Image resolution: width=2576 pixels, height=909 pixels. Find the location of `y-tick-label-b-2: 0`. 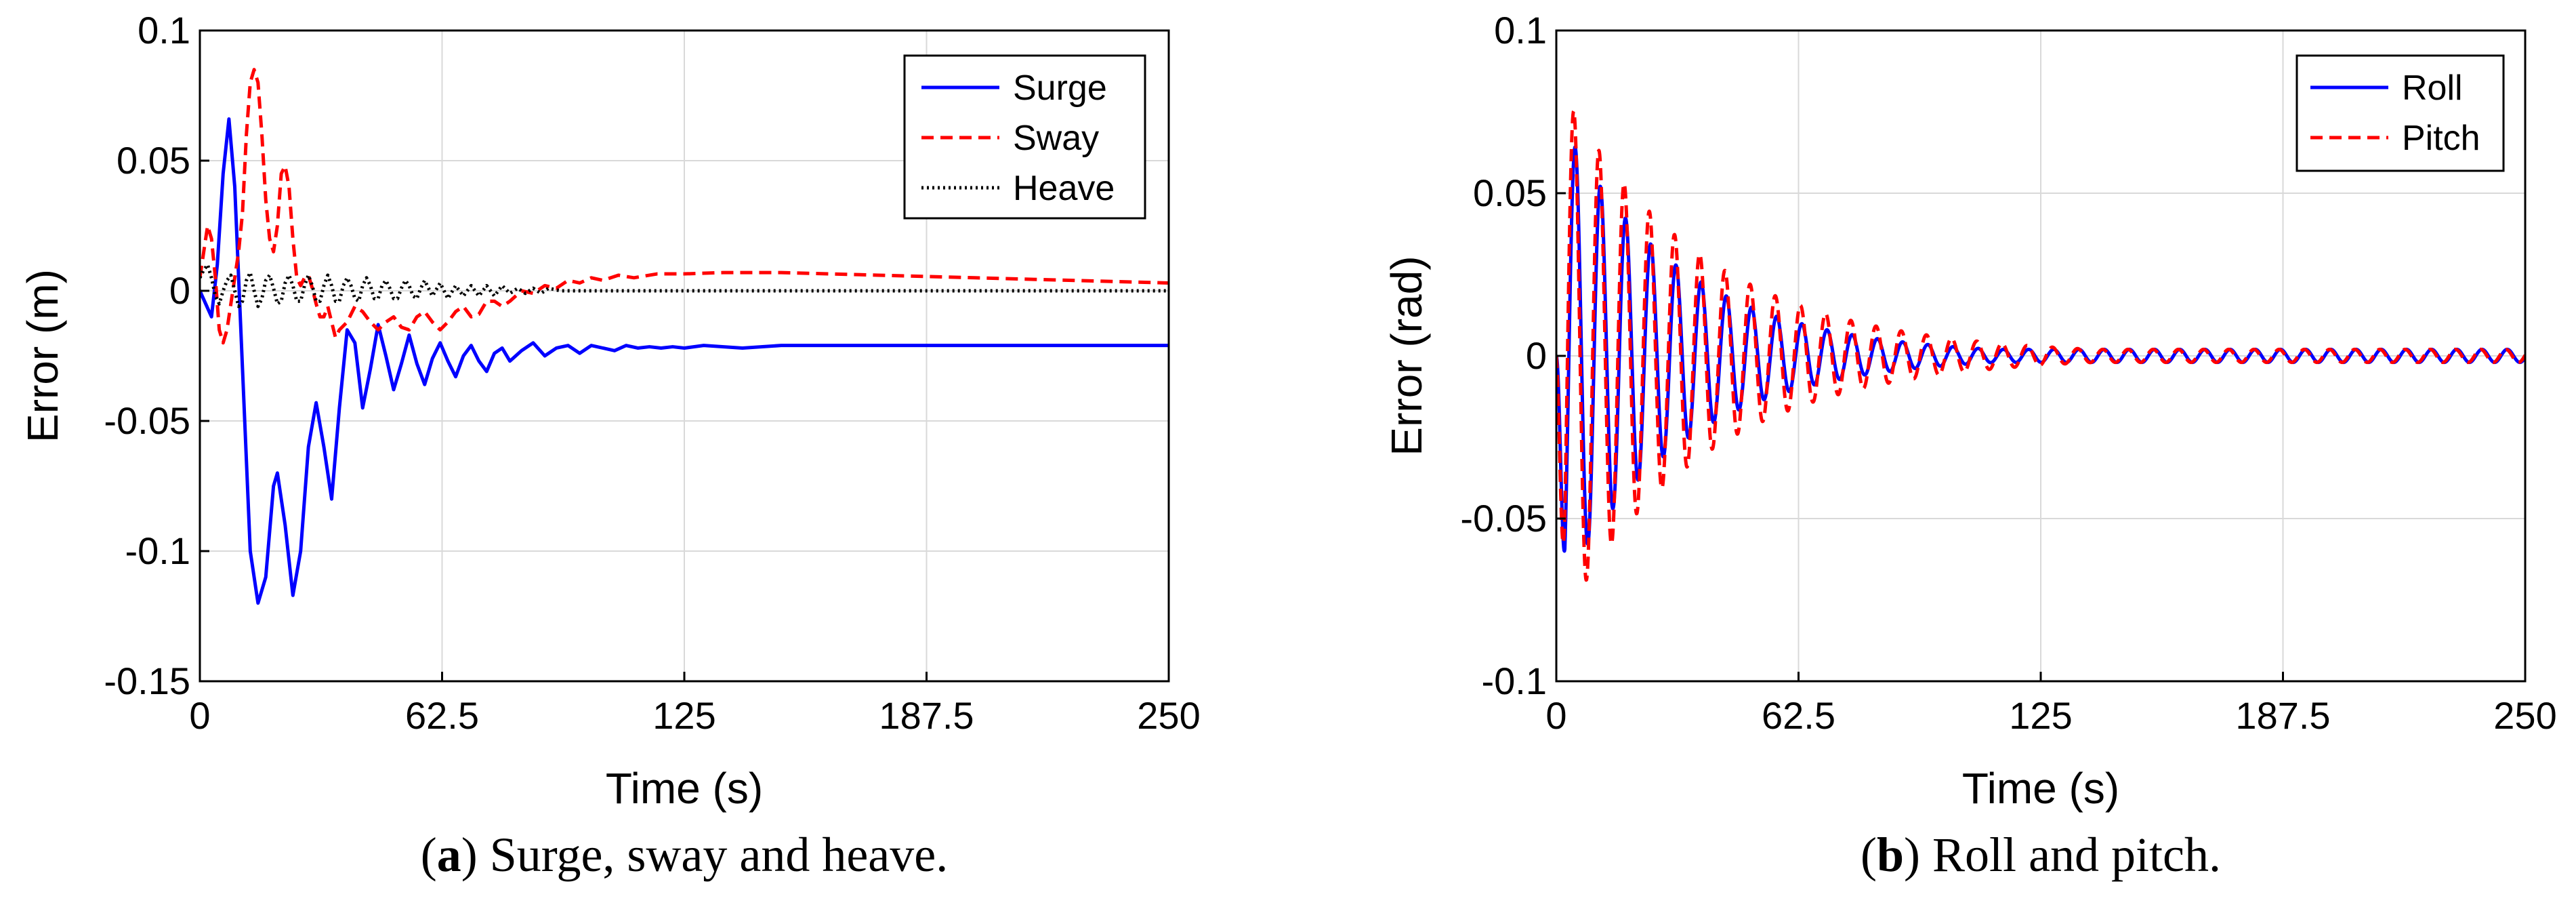

y-tick-label-b-2: 0 is located at coordinates (1536, 356).